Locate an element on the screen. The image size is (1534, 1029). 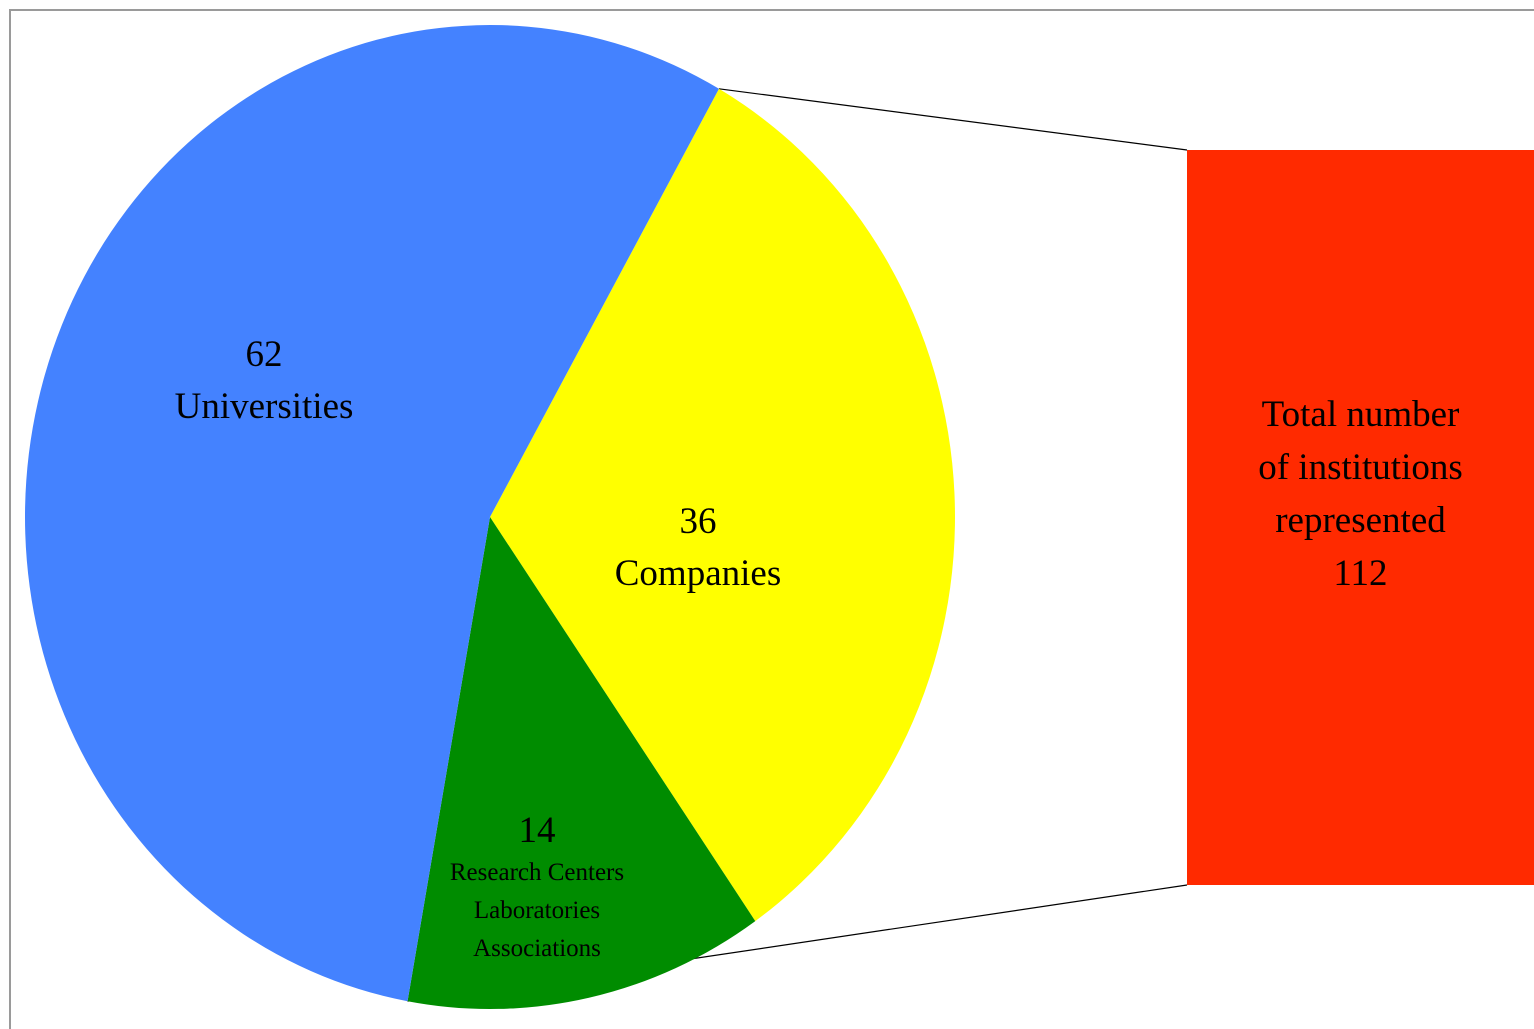
slice-value: 14 is located at coordinates (537, 830).